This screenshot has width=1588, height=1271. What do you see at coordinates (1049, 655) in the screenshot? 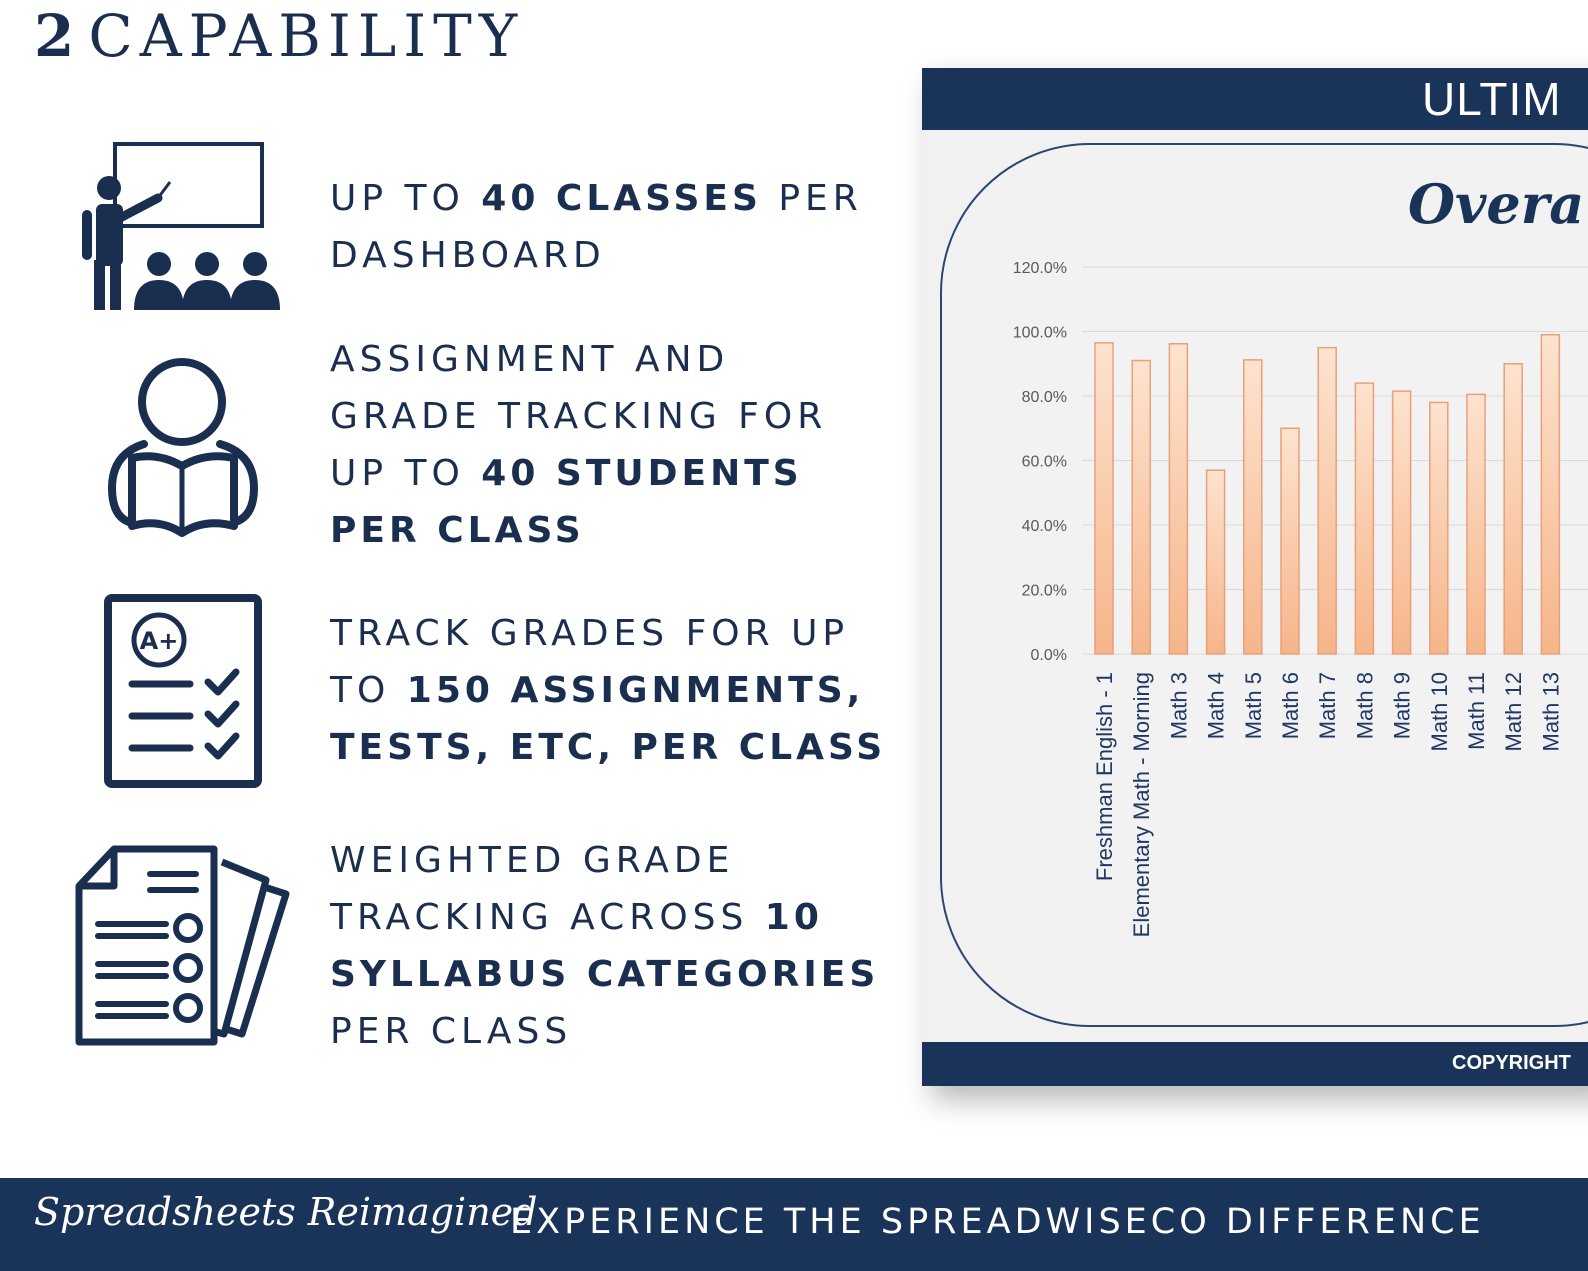
I see `y-tick-label: 0.0%` at bounding box center [1049, 655].